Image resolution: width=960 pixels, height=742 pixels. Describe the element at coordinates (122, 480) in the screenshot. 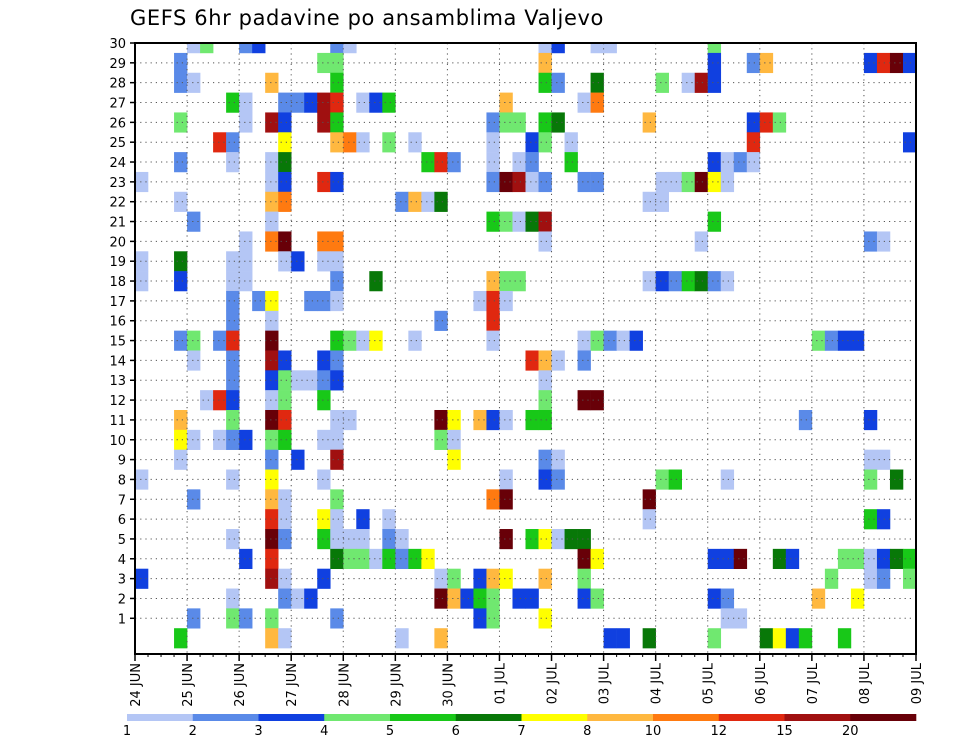

I see `y-tick-label: 8` at that location.